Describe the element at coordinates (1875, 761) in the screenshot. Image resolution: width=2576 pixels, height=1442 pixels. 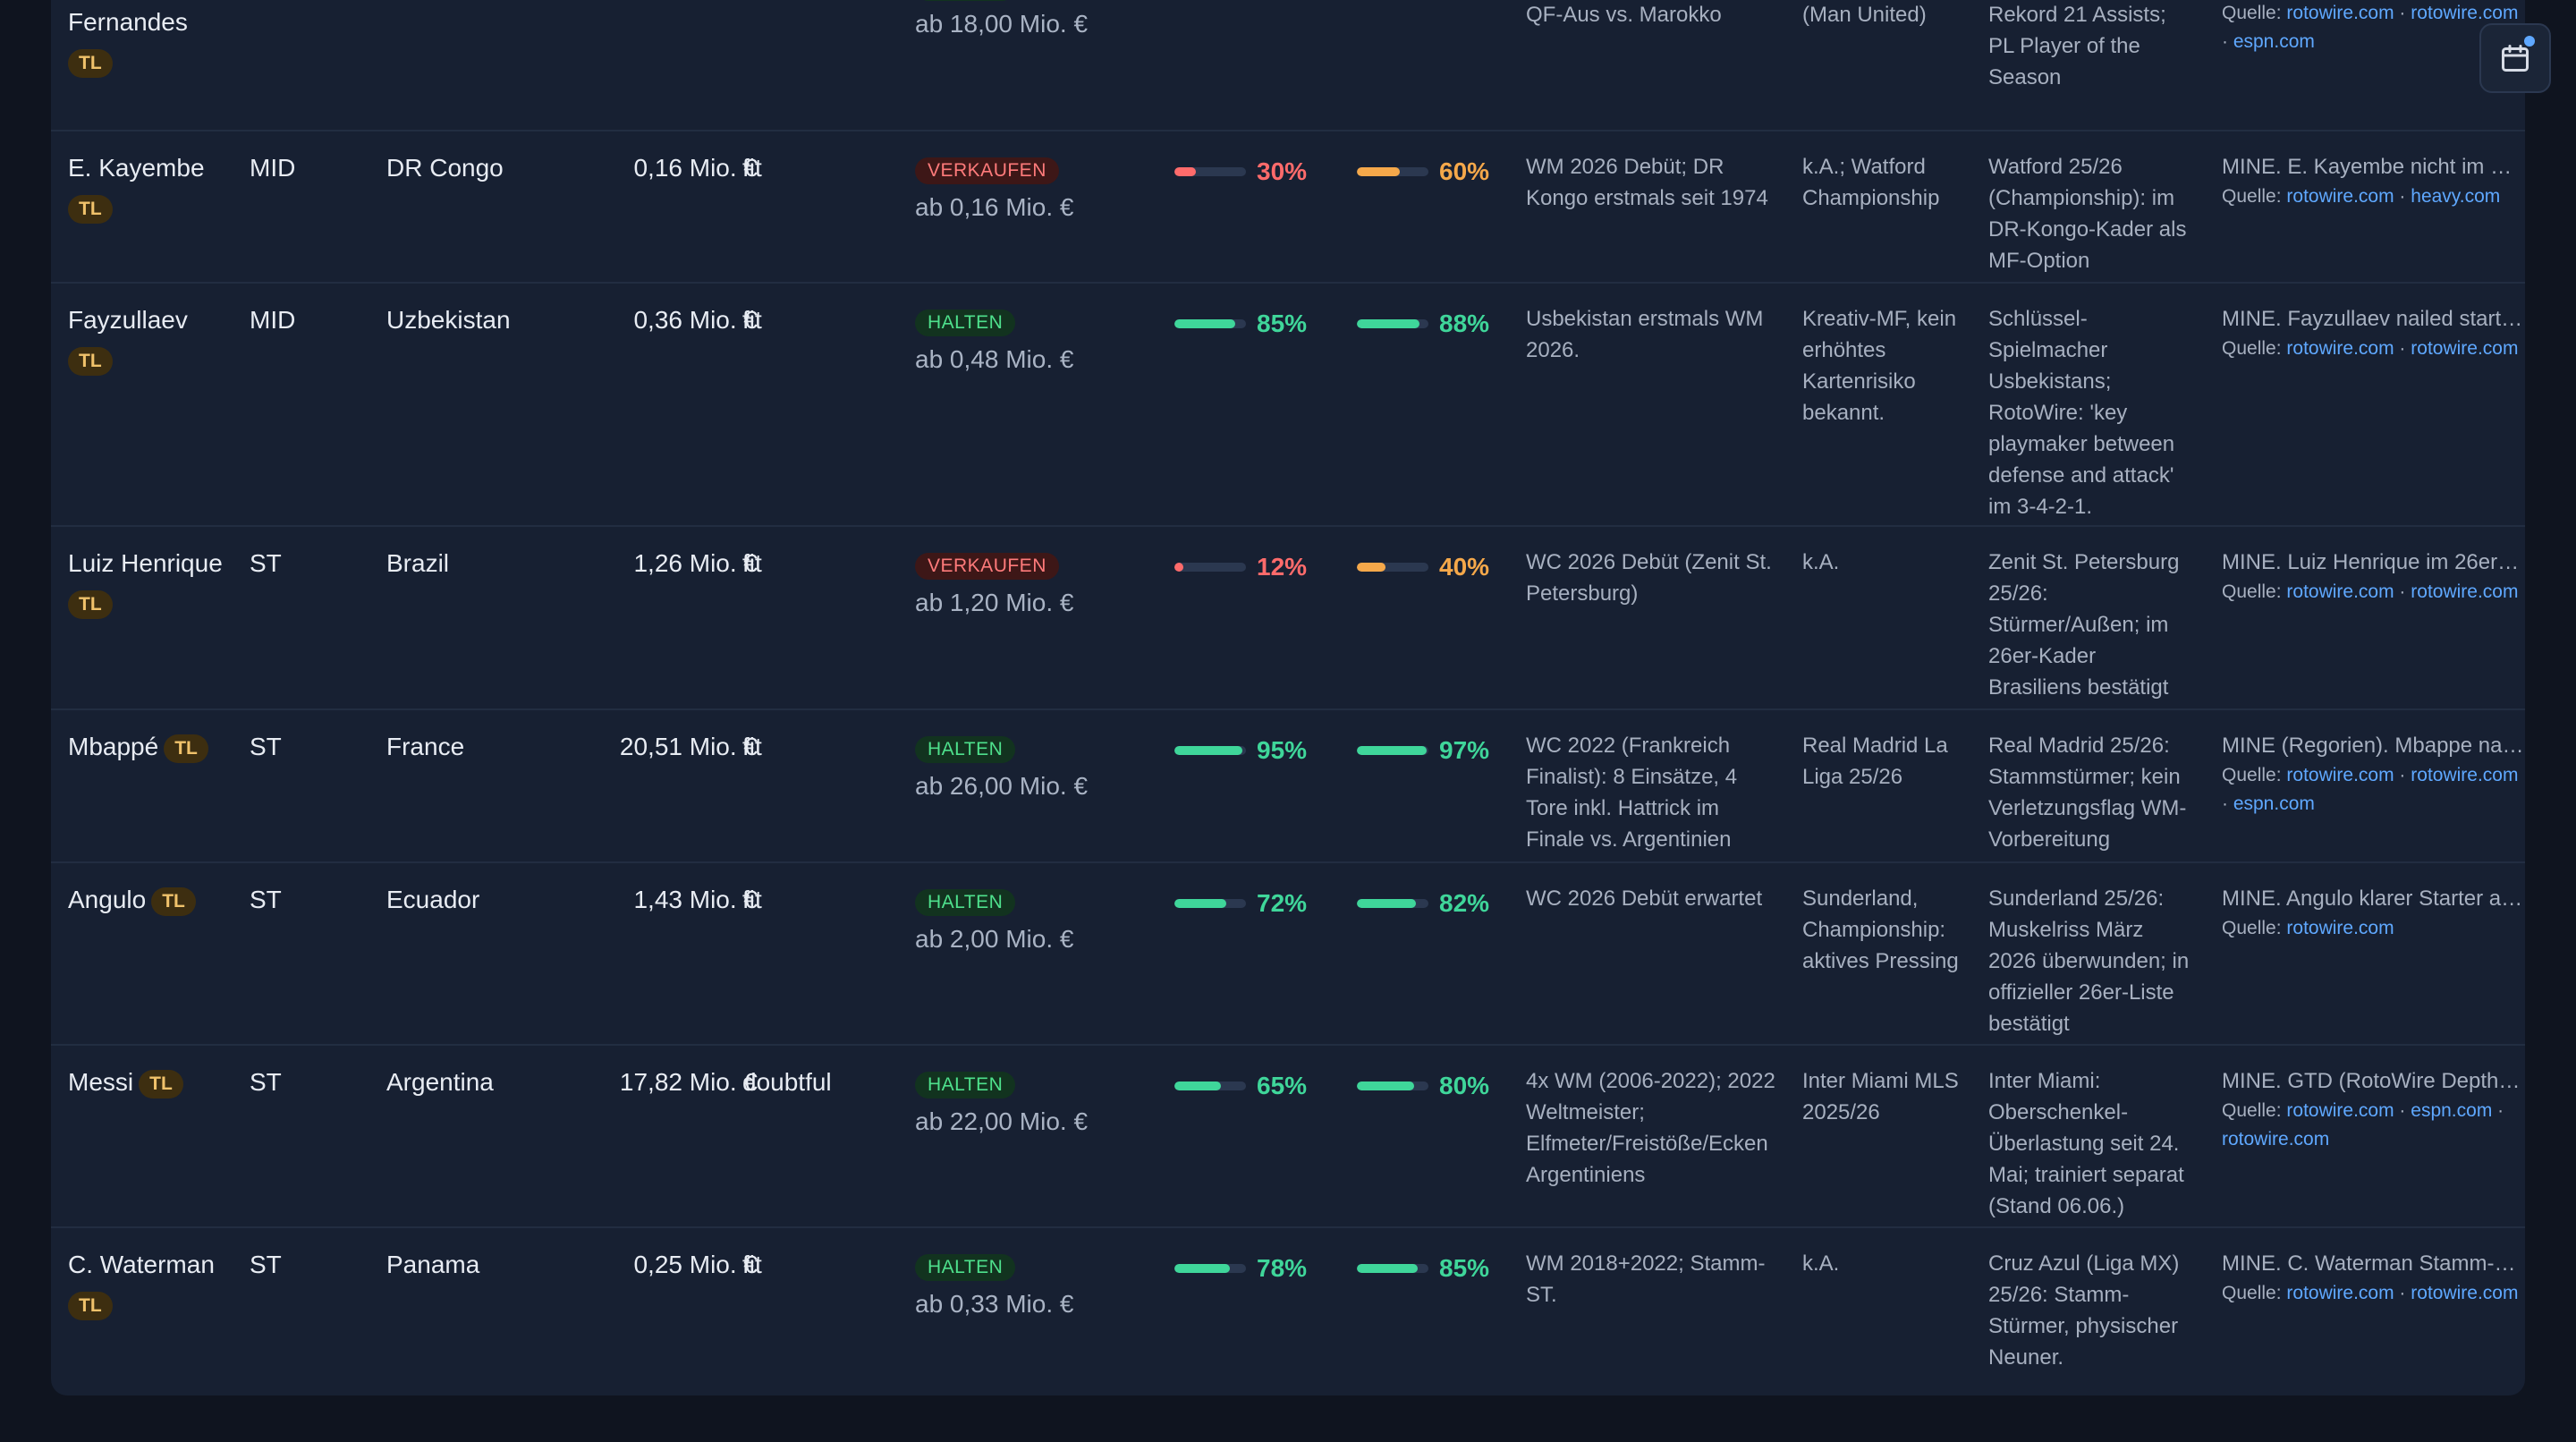
I see `club-context: Real Madrid La Liga 25/26` at that location.